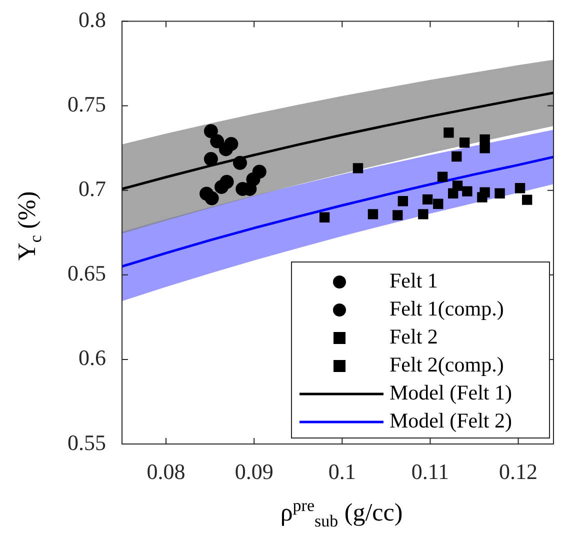  Describe the element at coordinates (451, 420) in the screenshot. I see `legend-label: Model (Felt 2)` at that location.